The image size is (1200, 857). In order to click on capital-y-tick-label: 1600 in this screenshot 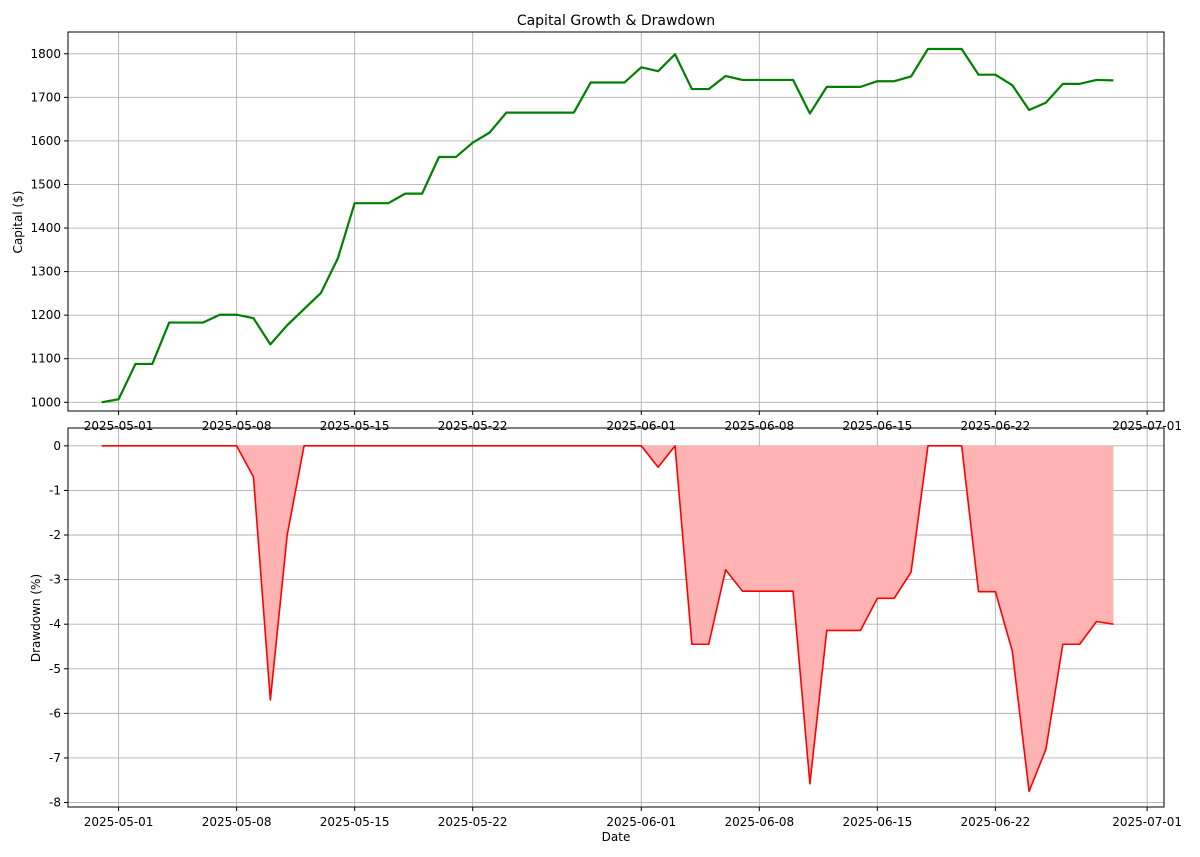, I will do `click(45, 141)`.